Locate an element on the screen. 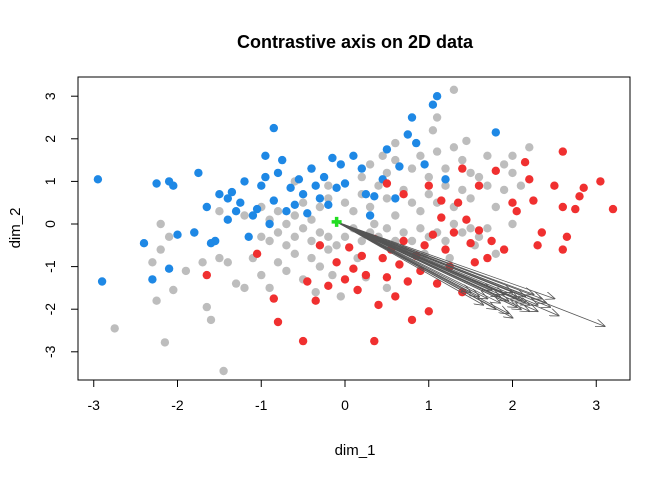 This screenshot has width=672, height=480. y-tick-label: -1 is located at coordinates (50, 266).